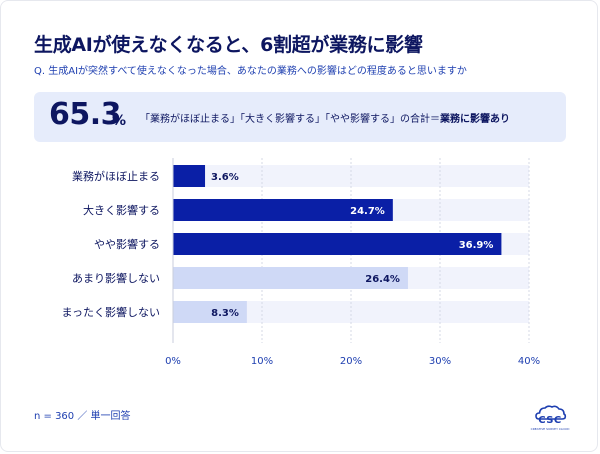 Image resolution: width=600 pixels, height=454 pixels. Describe the element at coordinates (173, 361) in the screenshot. I see `x-tick-label: 0%` at that location.